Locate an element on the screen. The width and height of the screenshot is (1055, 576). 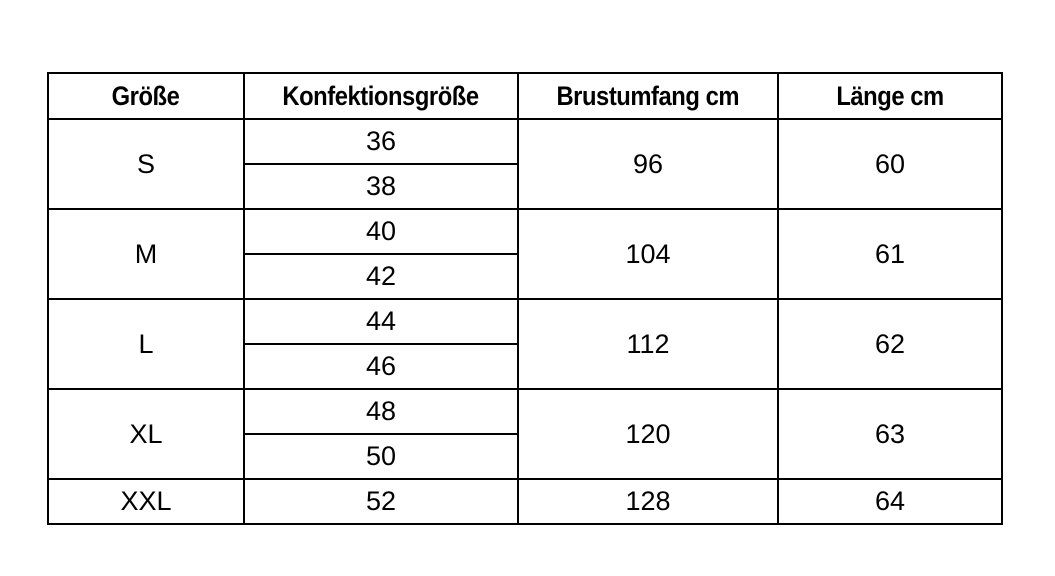
brustumfang-cell: 128 is located at coordinates (648, 501).